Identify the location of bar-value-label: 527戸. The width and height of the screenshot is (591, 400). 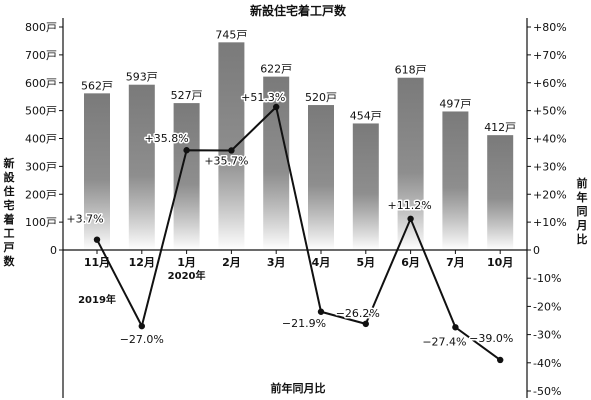
(187, 95).